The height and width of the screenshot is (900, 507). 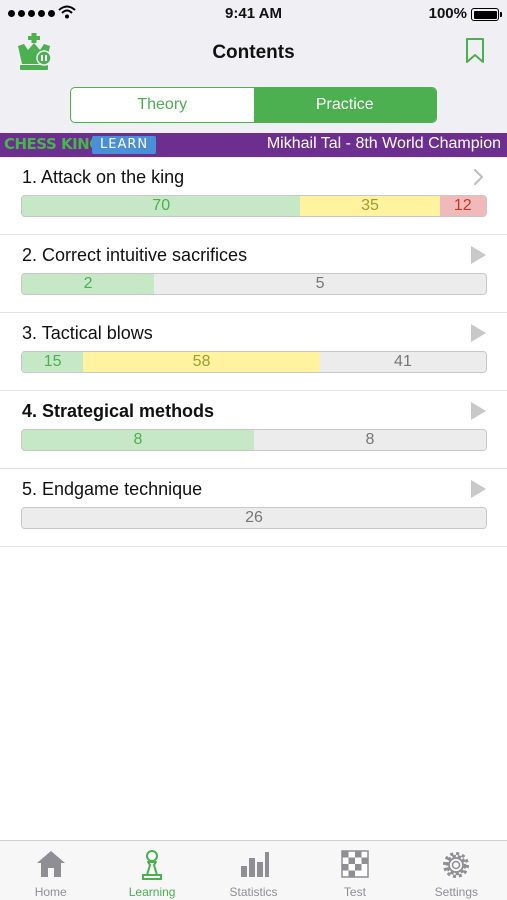 I want to click on chapter-progress-bar: 15 58 41, so click(x=254, y=362).